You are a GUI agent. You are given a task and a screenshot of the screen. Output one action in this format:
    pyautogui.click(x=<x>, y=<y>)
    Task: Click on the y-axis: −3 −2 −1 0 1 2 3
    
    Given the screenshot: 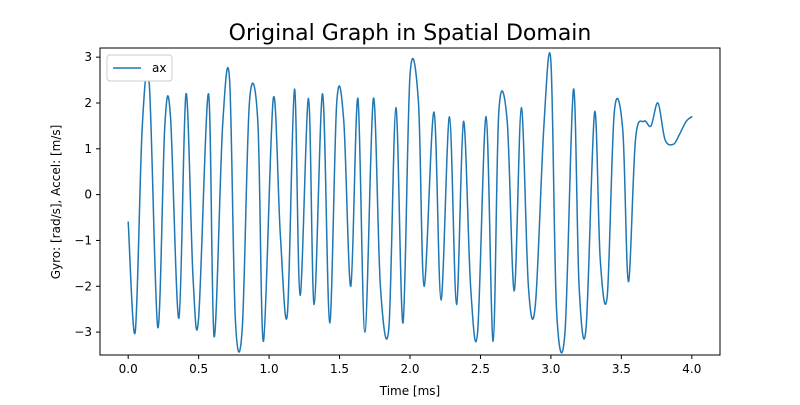 What is the action you would take?
    pyautogui.click(x=87, y=194)
    